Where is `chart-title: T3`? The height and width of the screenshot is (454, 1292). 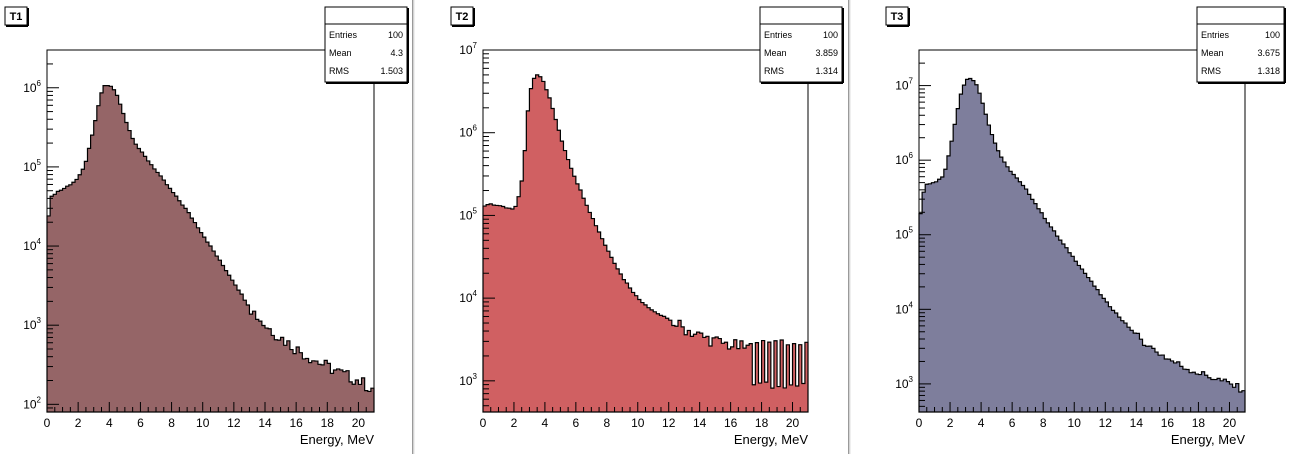 chart-title: T3 is located at coordinates (897, 17).